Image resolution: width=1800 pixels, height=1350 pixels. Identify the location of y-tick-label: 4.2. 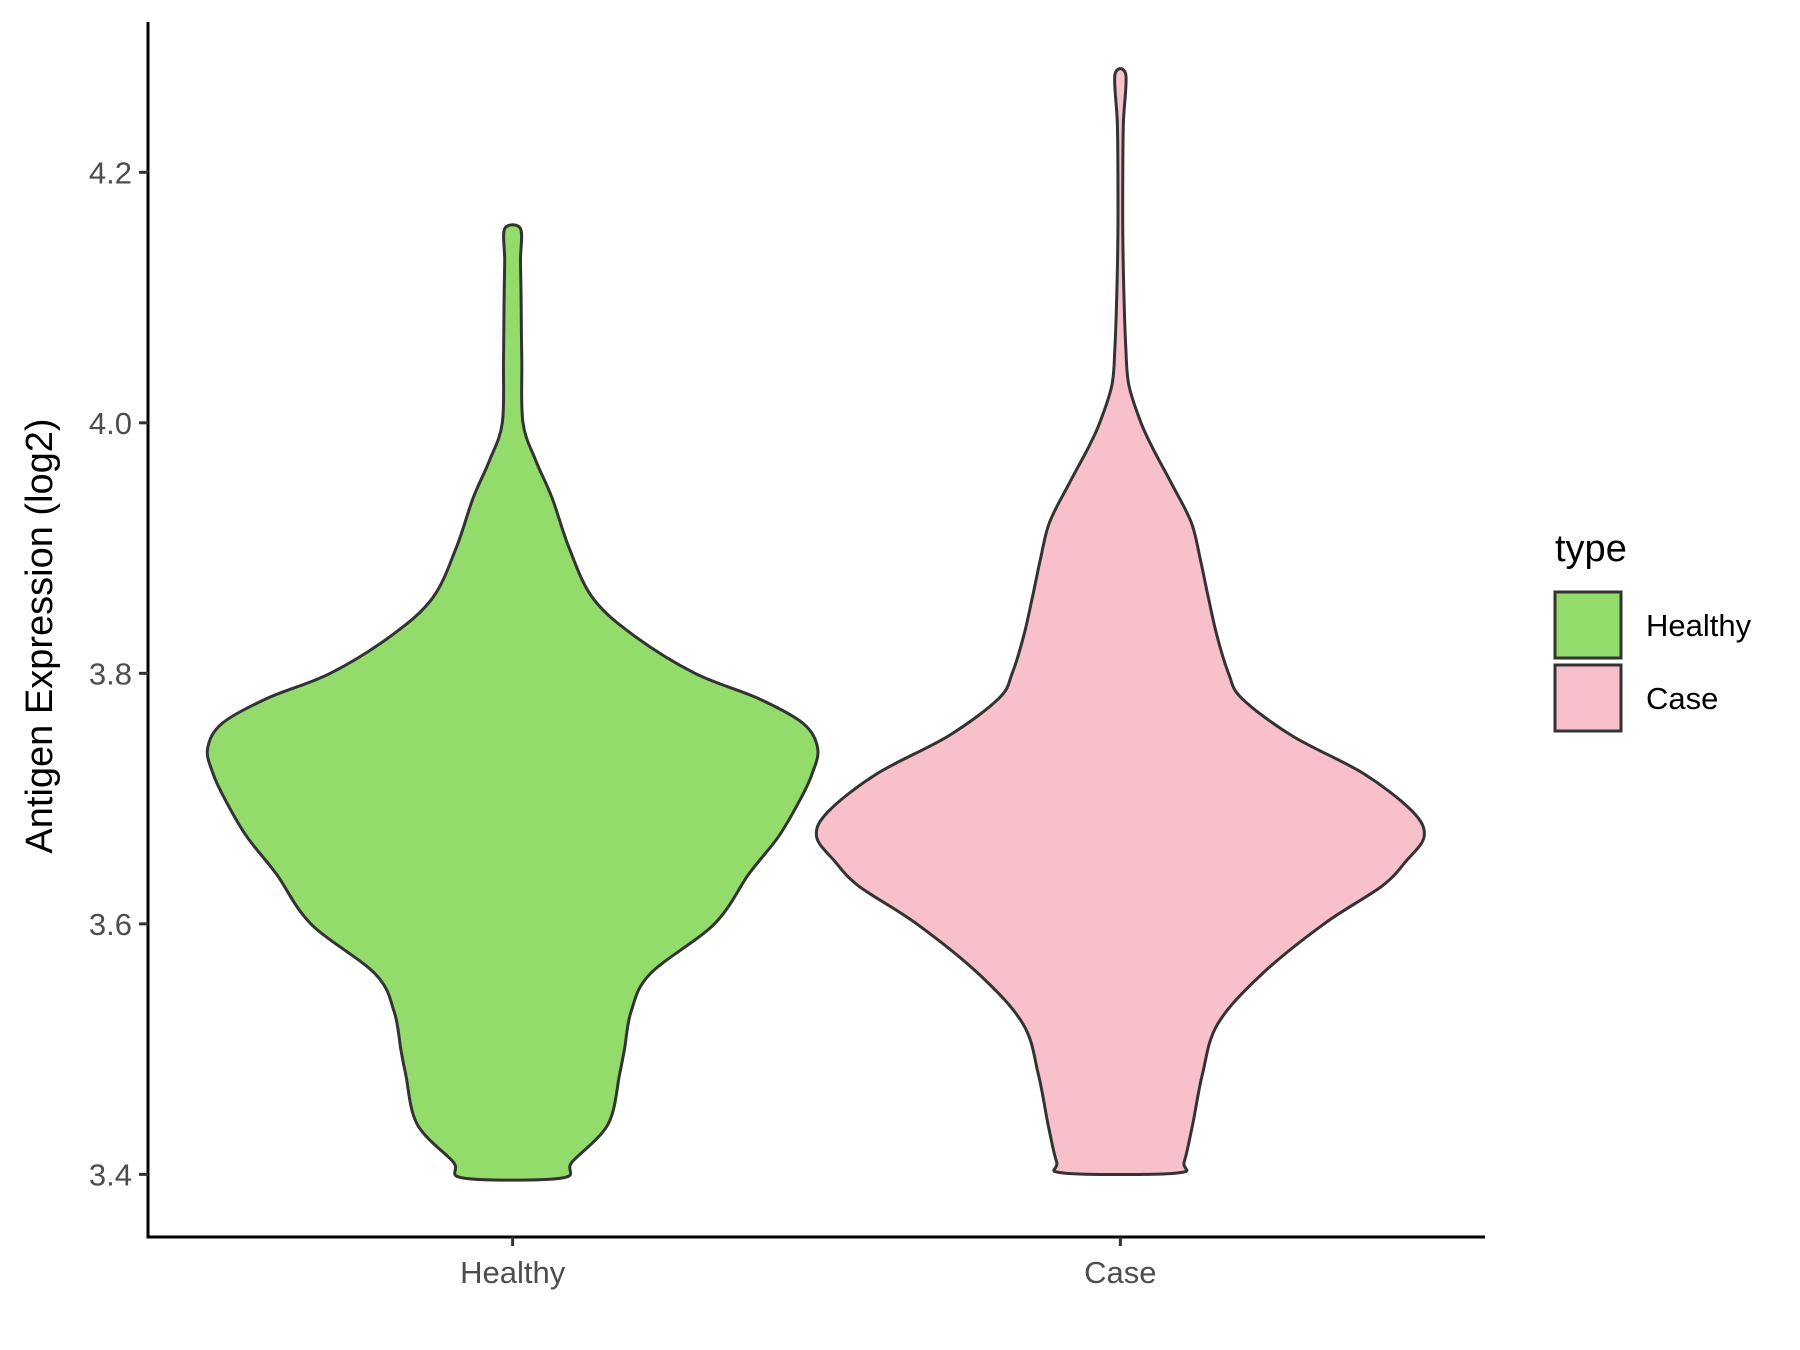
(110, 172).